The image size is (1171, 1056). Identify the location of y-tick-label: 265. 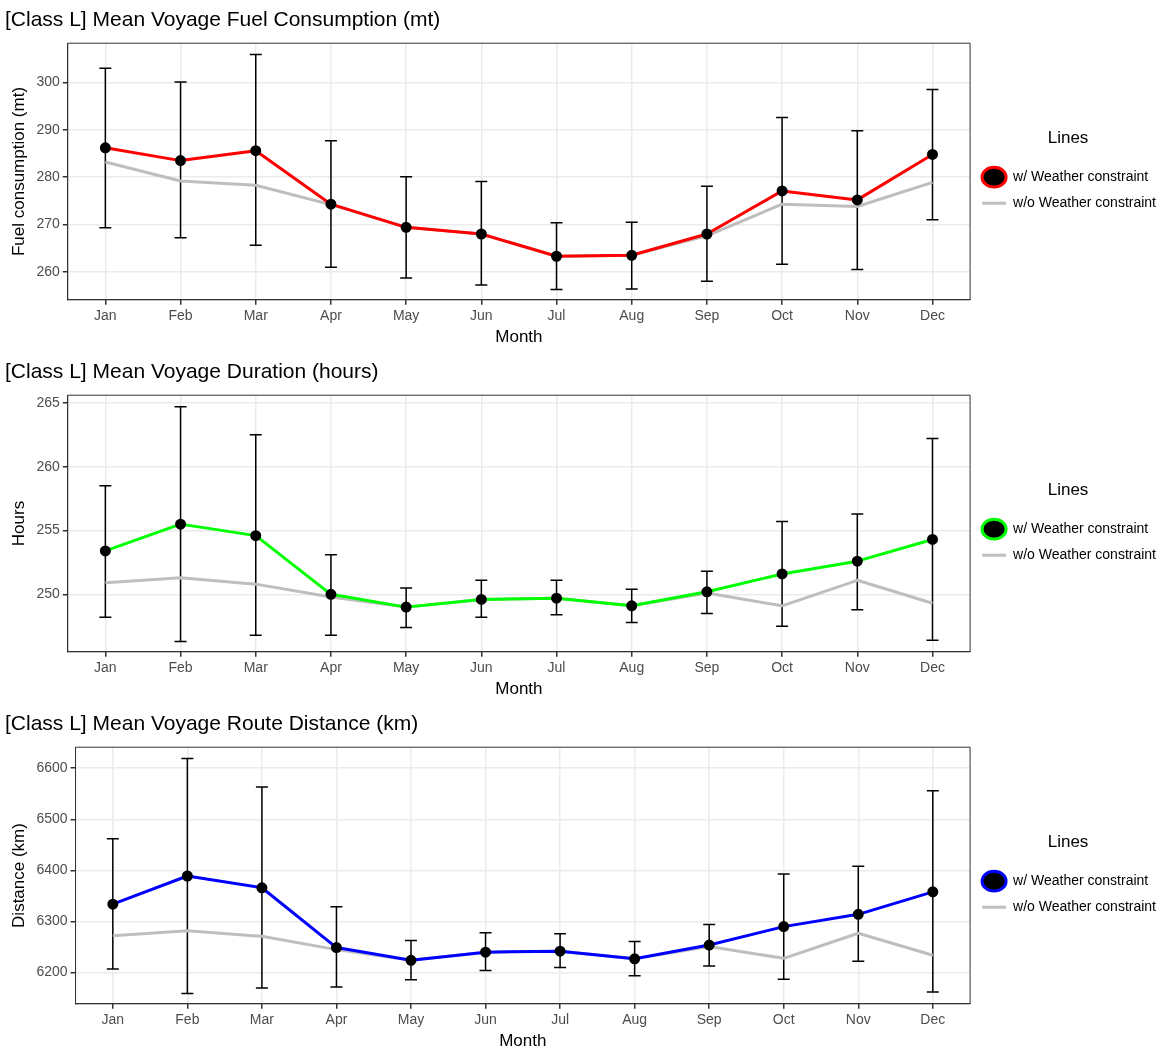
(48, 401).